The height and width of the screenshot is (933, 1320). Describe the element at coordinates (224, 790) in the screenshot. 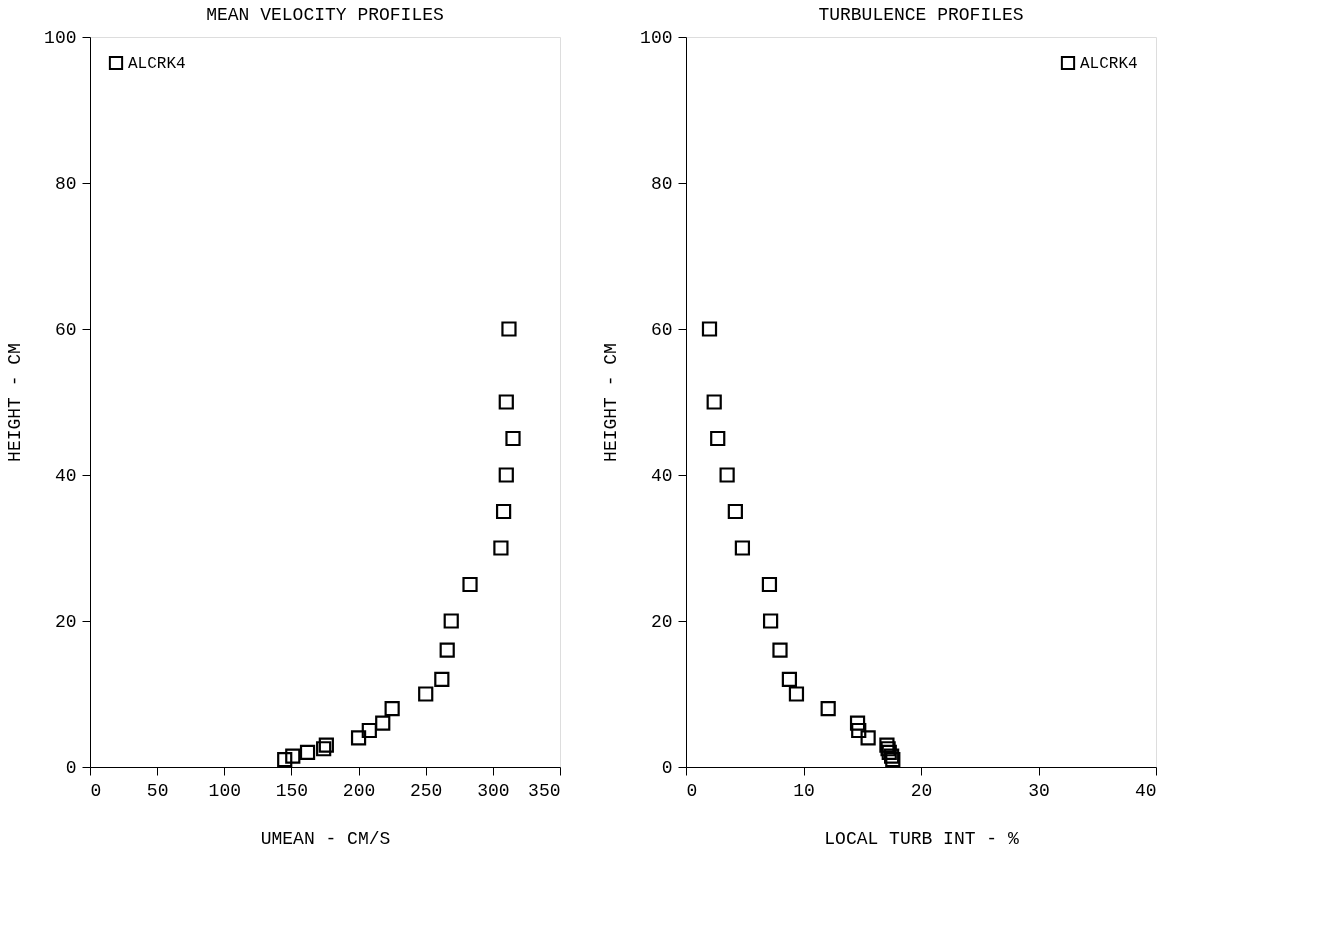

I see `x-tick-label: 100` at that location.